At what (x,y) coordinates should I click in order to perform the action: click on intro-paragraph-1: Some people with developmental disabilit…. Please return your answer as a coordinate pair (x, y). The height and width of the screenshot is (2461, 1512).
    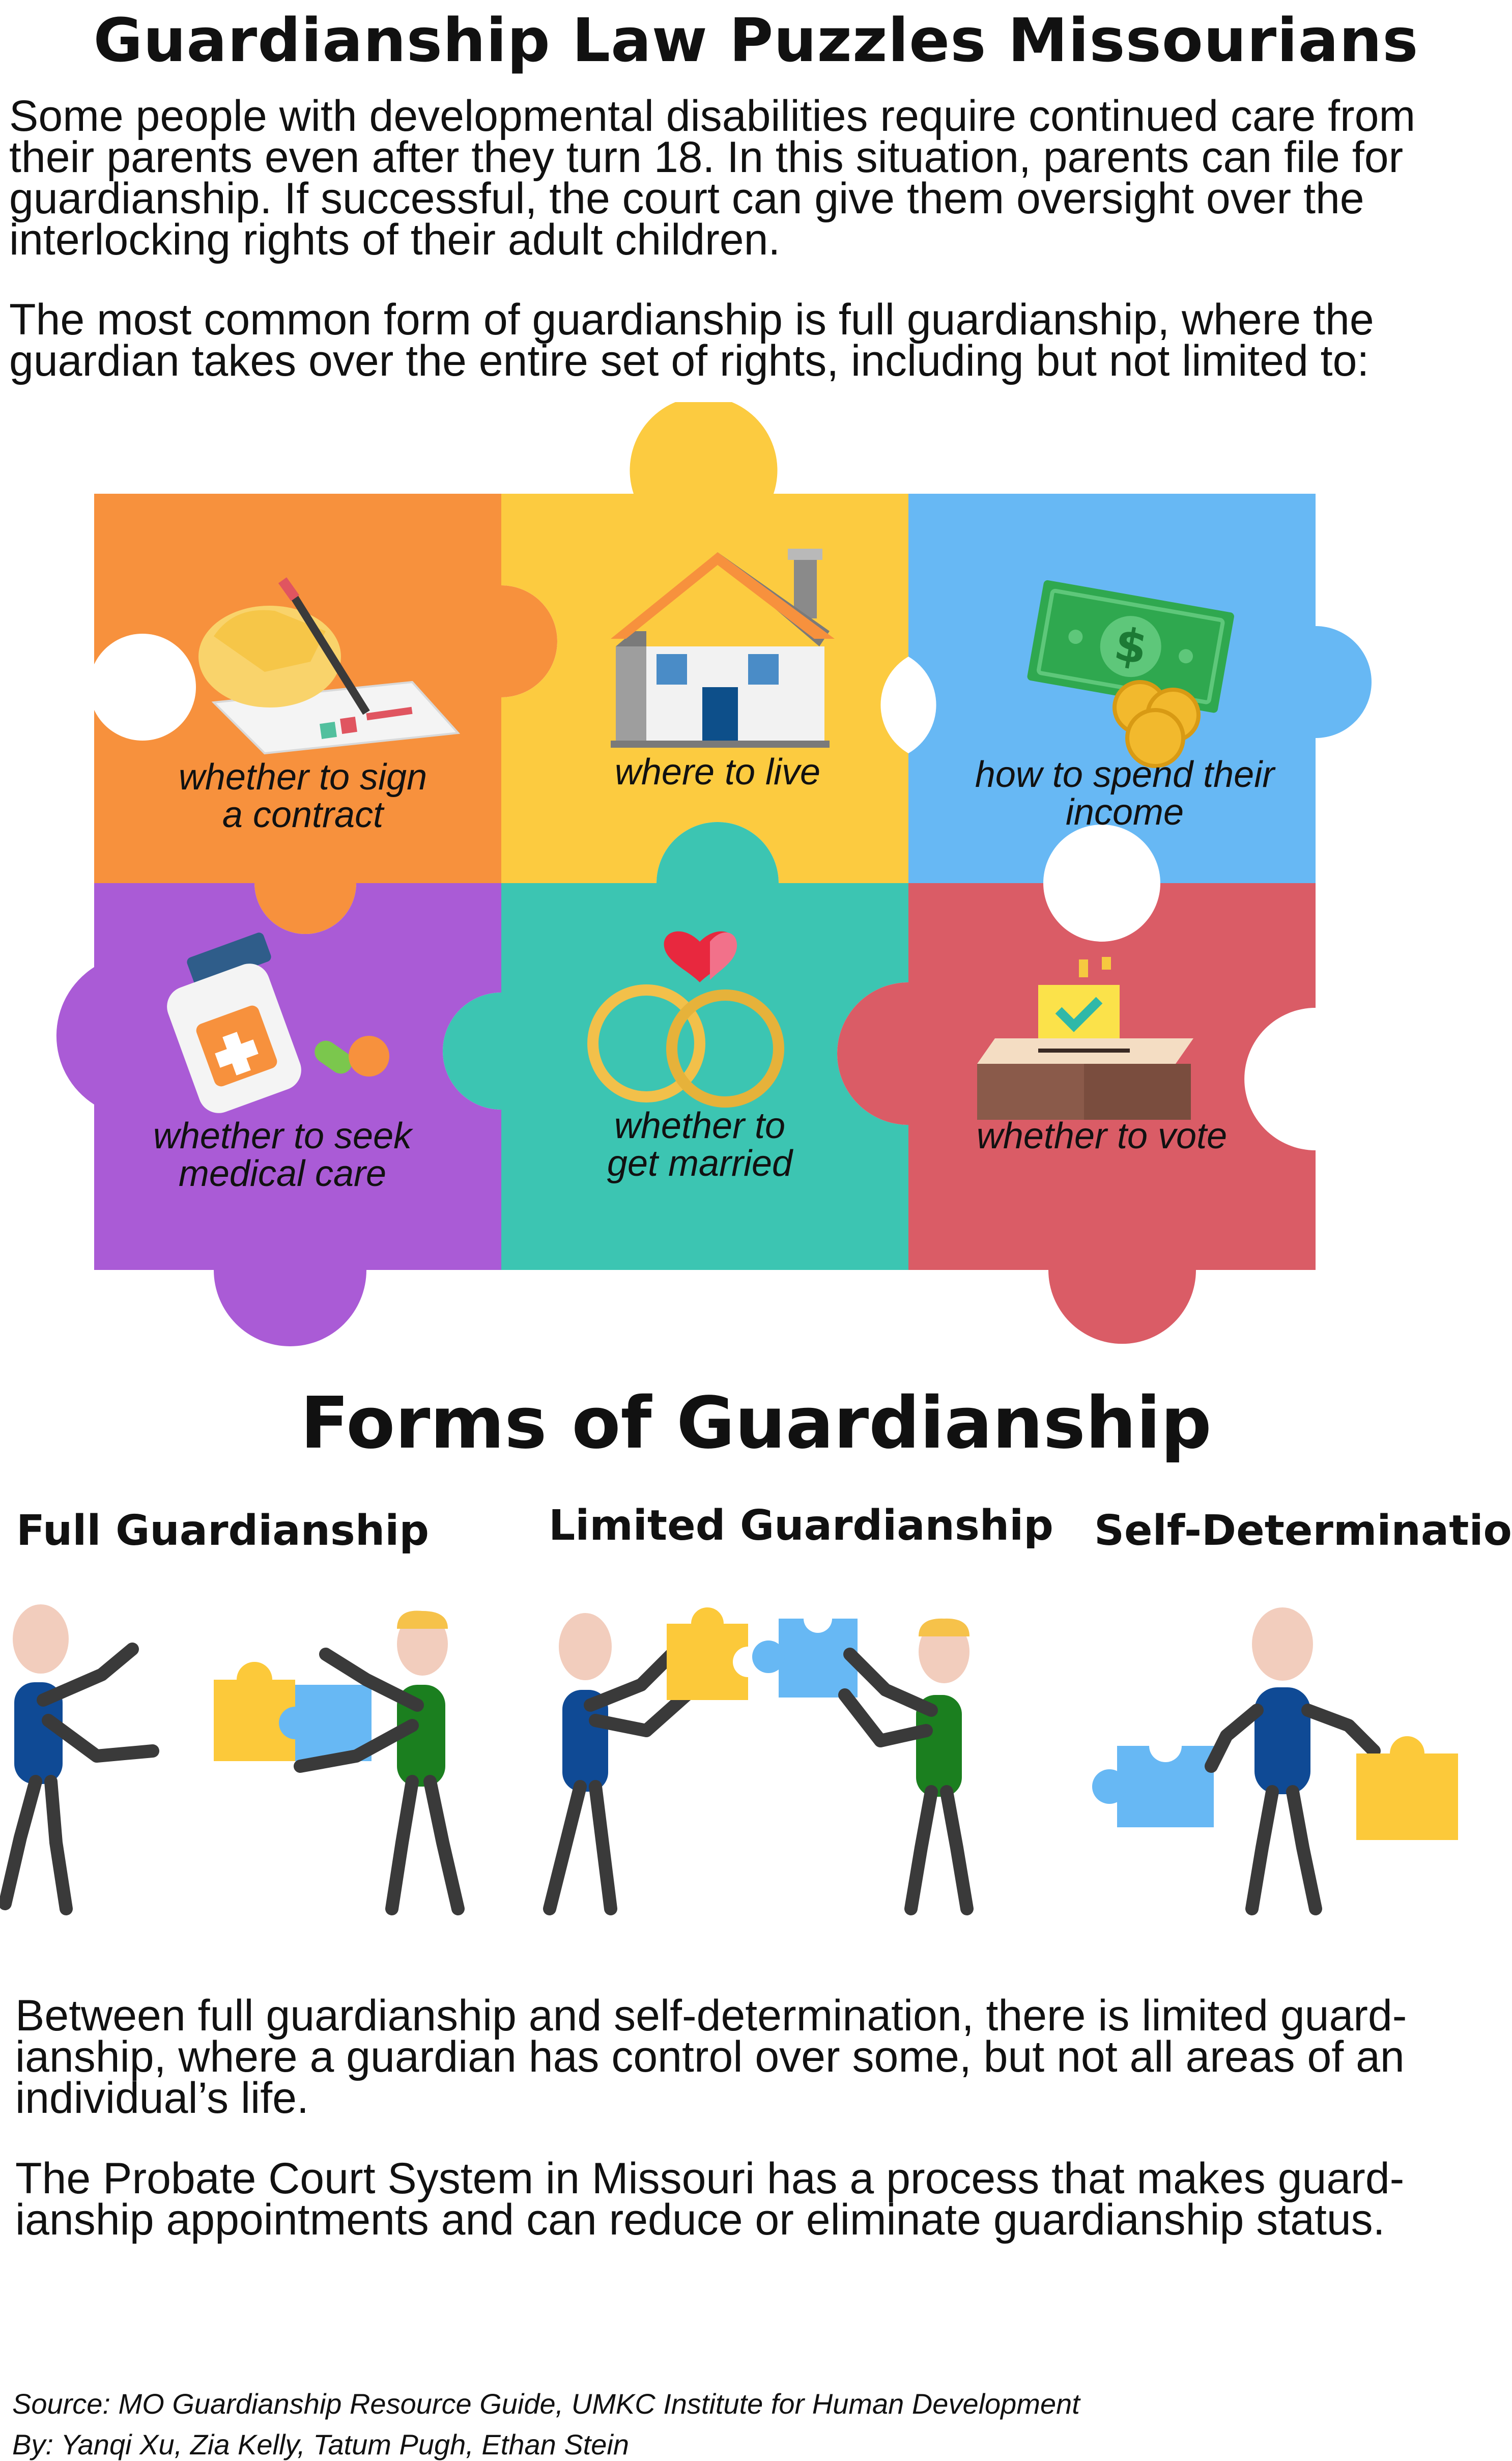
    Looking at the image, I should click on (713, 178).